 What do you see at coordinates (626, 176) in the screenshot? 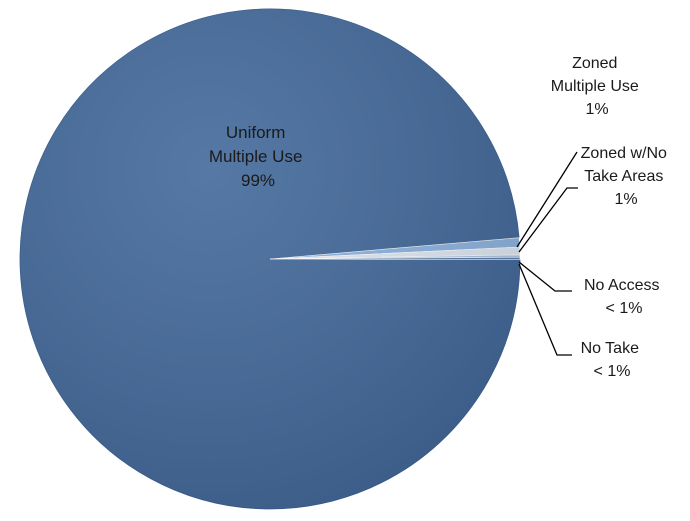
I see `slice-label-zoned-no-take-areas: Zoned w/No Take Areas 1%` at bounding box center [626, 176].